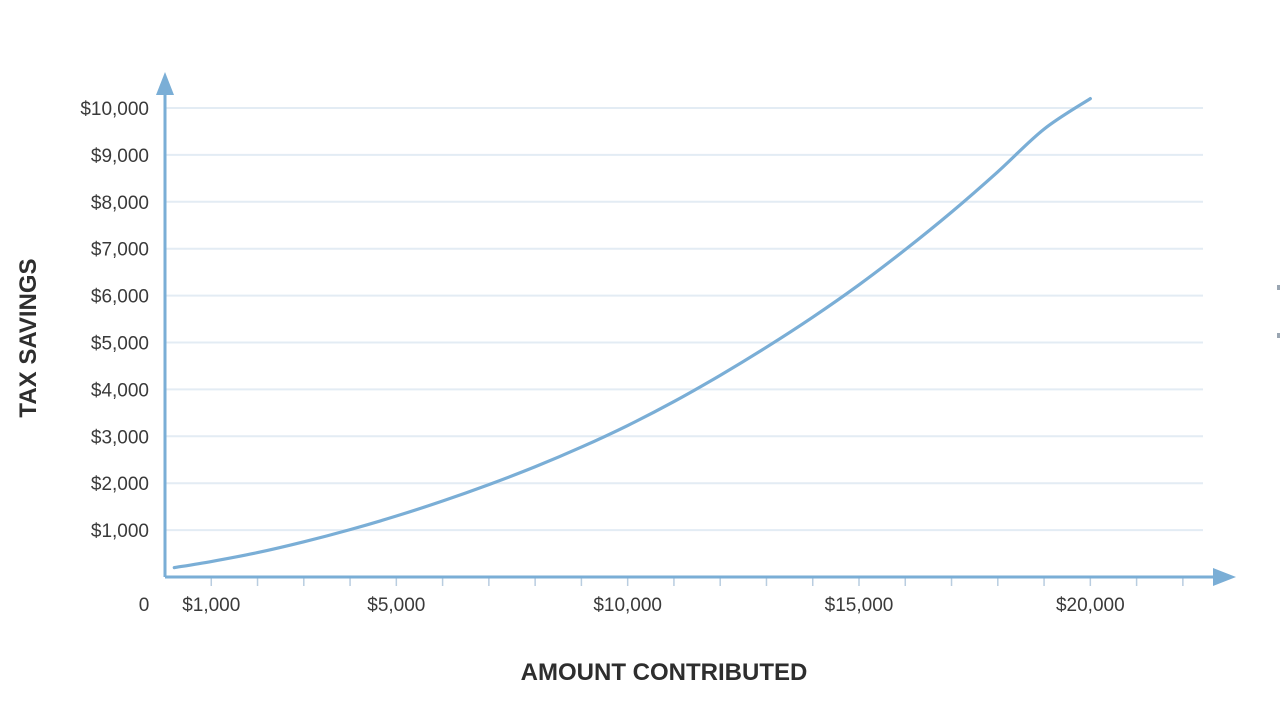 Image resolution: width=1280 pixels, height=724 pixels. What do you see at coordinates (120, 203) in the screenshot?
I see `y-tick-label: $8,000` at bounding box center [120, 203].